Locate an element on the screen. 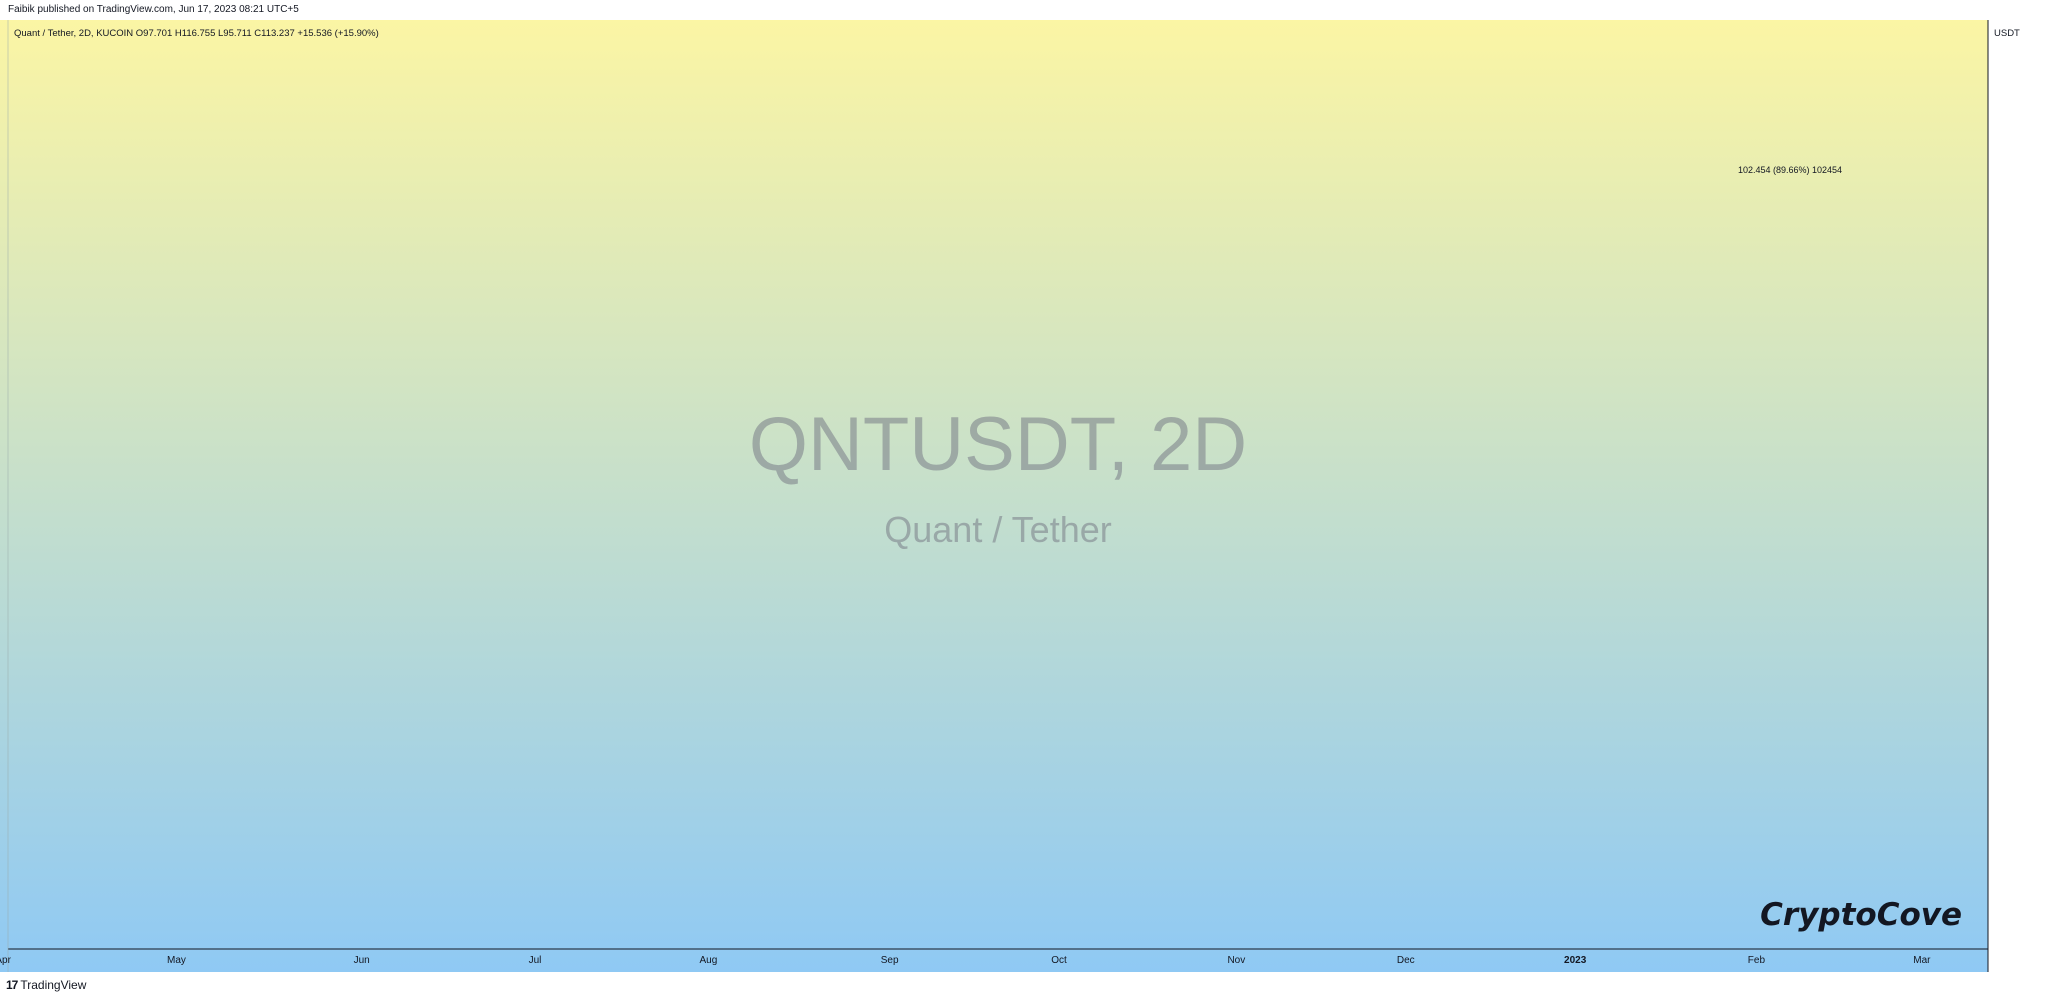 Image resolution: width=2048 pixels, height=999 pixels. tradingview-logo-text: TradingView is located at coordinates (53, 985).